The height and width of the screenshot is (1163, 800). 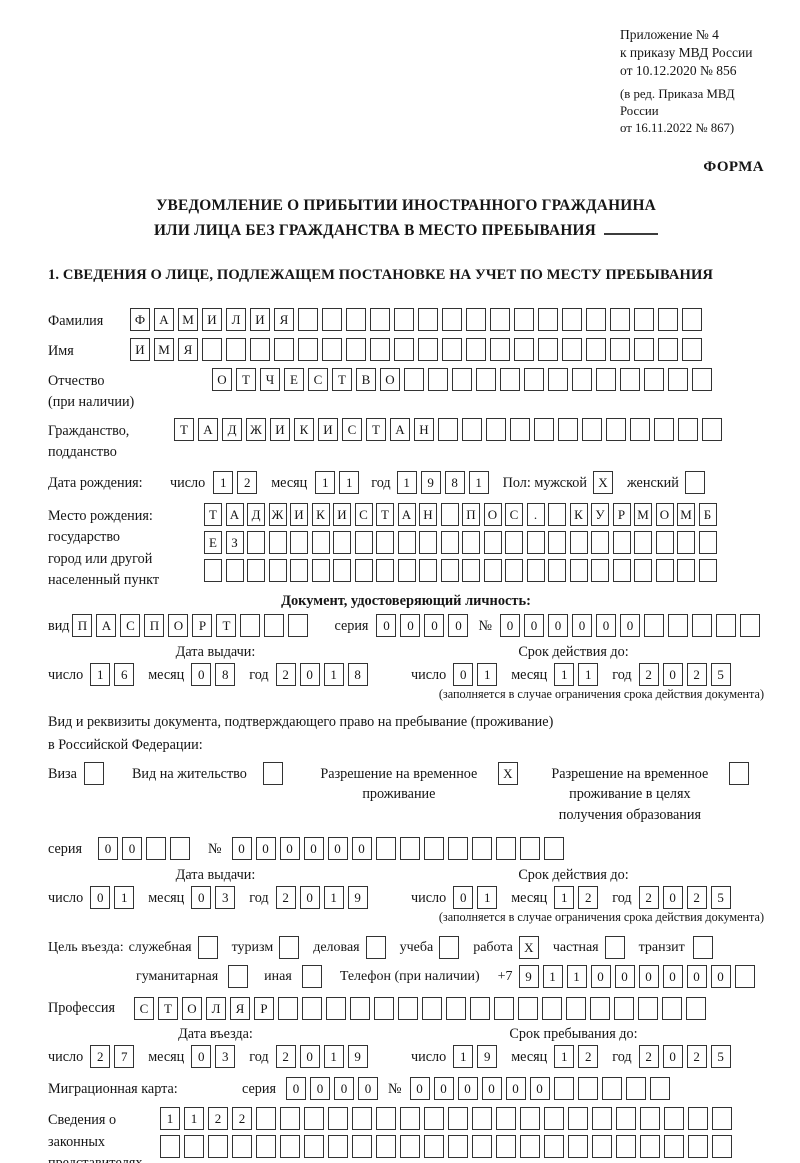 What do you see at coordinates (106, 626) in the screenshot?
I see `char-box: А` at bounding box center [106, 626].